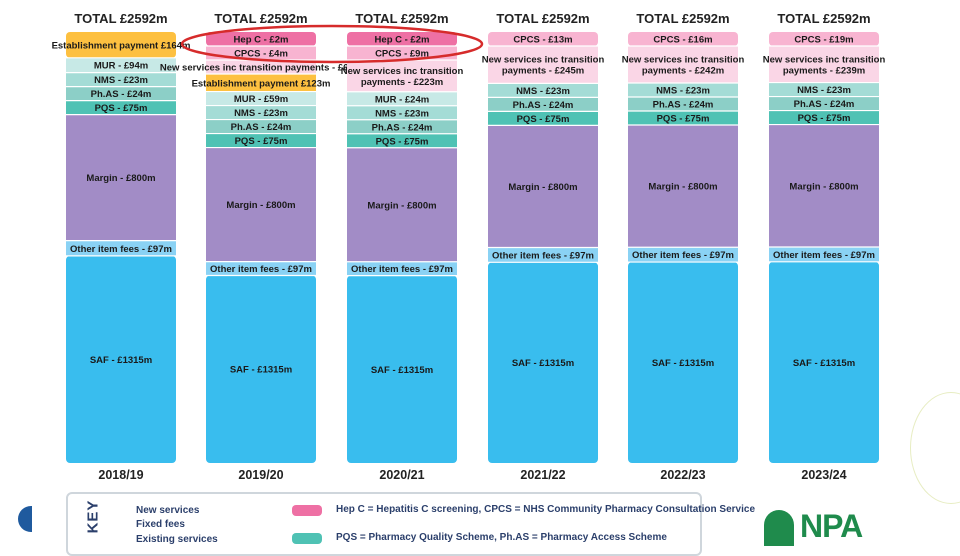 The height and width of the screenshot is (556, 960). I want to click on bar-segment-label: MUR - £94m, so click(121, 66).